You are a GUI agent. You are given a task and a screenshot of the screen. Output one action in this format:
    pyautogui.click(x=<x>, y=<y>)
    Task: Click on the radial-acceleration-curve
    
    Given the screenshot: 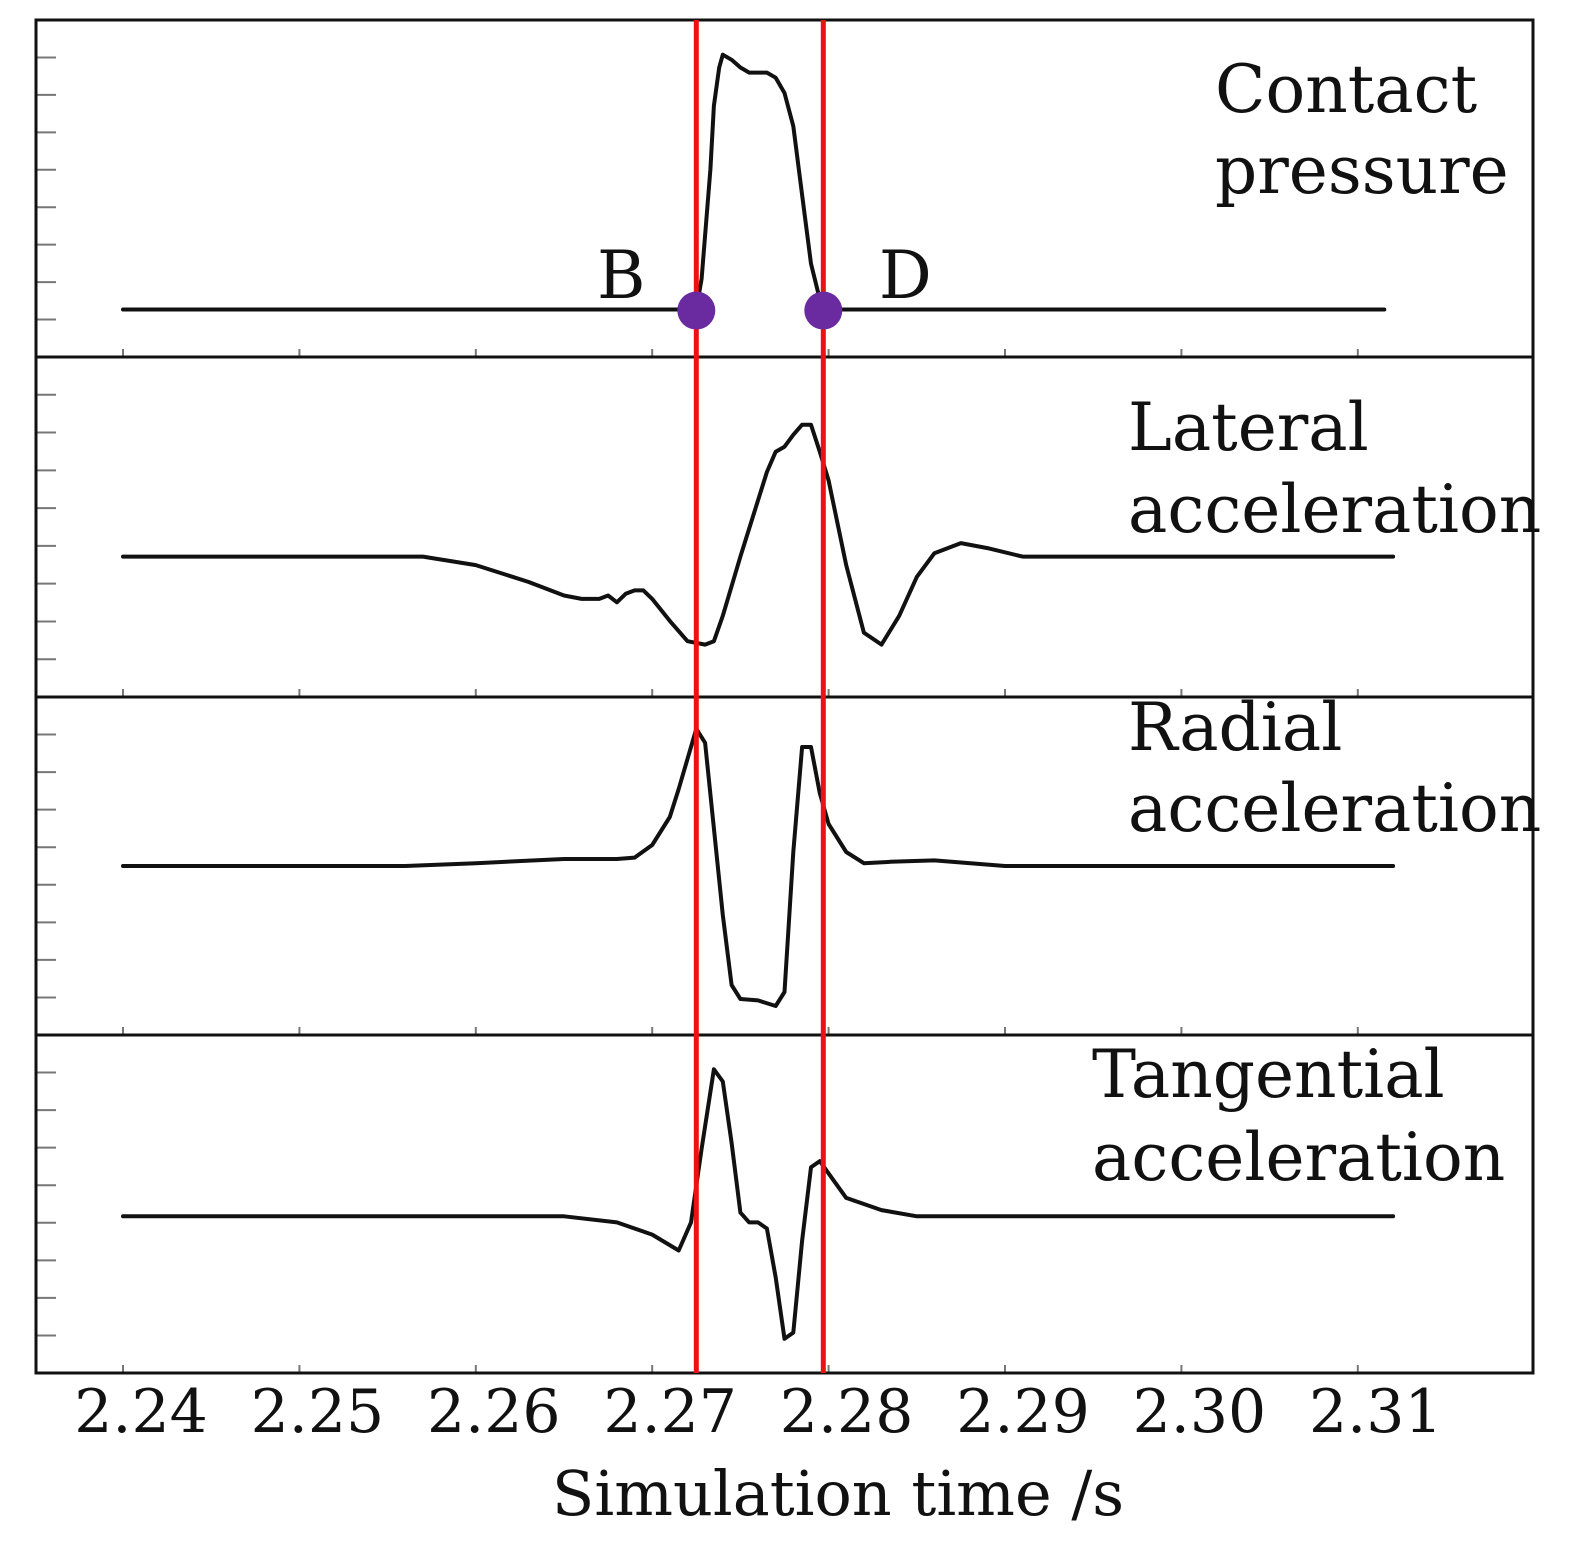 What is the action you would take?
    pyautogui.click(x=758, y=867)
    